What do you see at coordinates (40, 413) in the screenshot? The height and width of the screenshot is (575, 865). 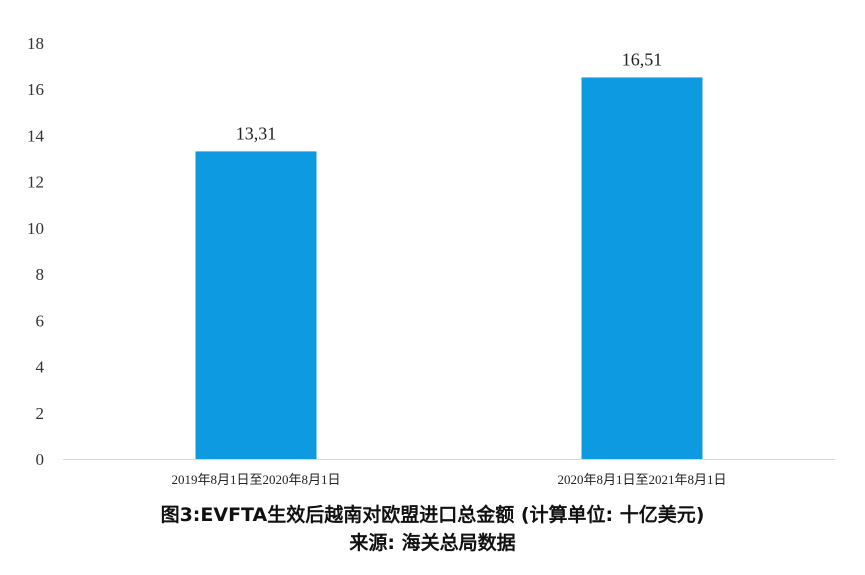 I see `y-tick-label: 2` at bounding box center [40, 413].